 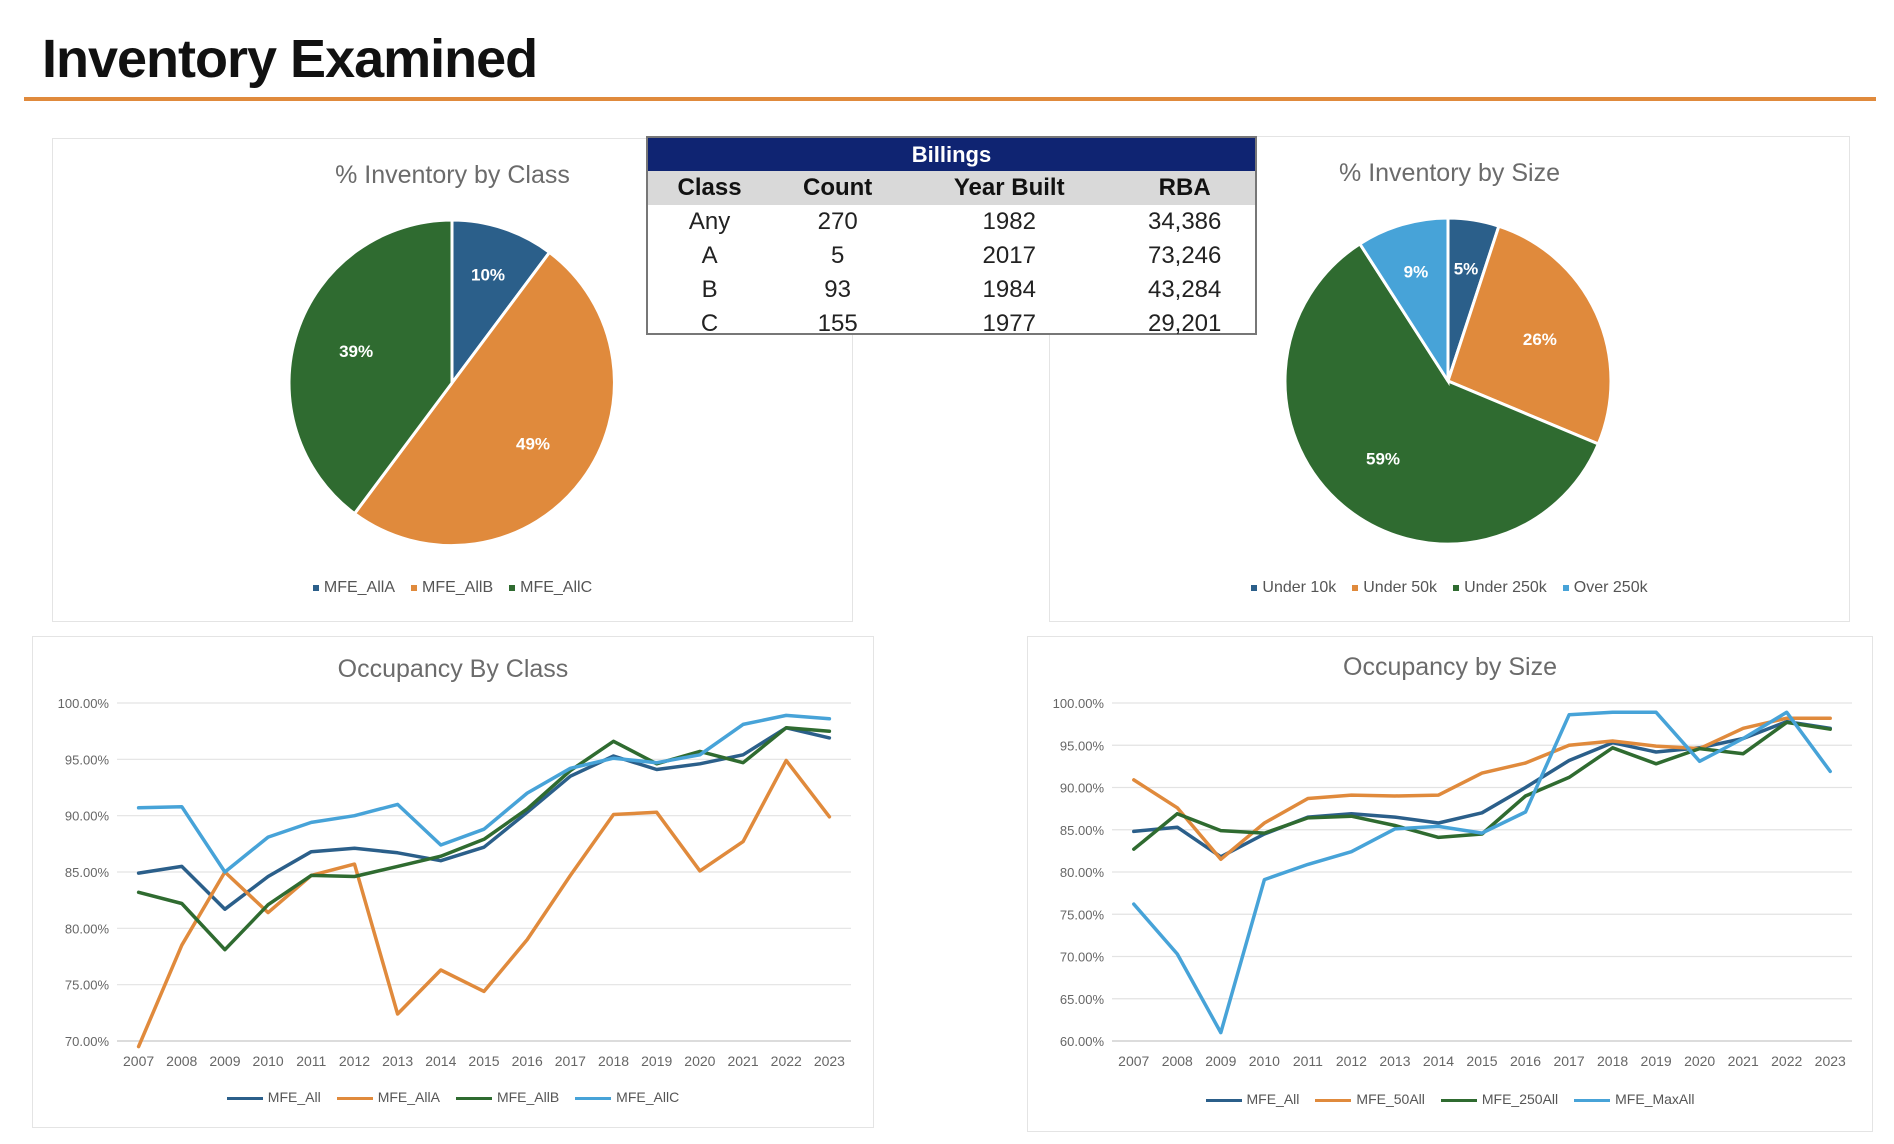 I want to click on series-line-mfe-50all, so click(x=1482, y=789).